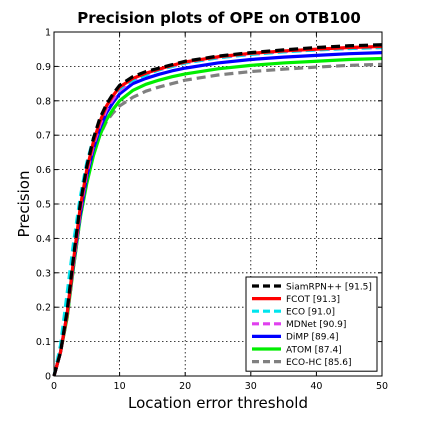  Describe the element at coordinates (43, 101) in the screenshot. I see `y-tick-label: 0.8` at that location.